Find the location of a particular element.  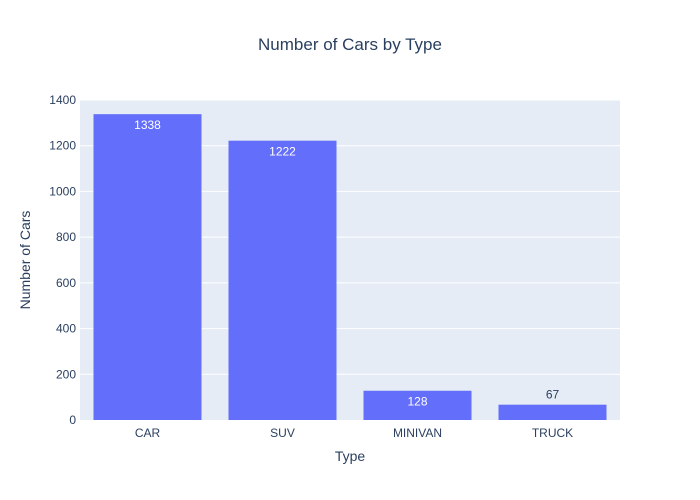

x-tick-label-truck: TRUCK is located at coordinates (552, 433).